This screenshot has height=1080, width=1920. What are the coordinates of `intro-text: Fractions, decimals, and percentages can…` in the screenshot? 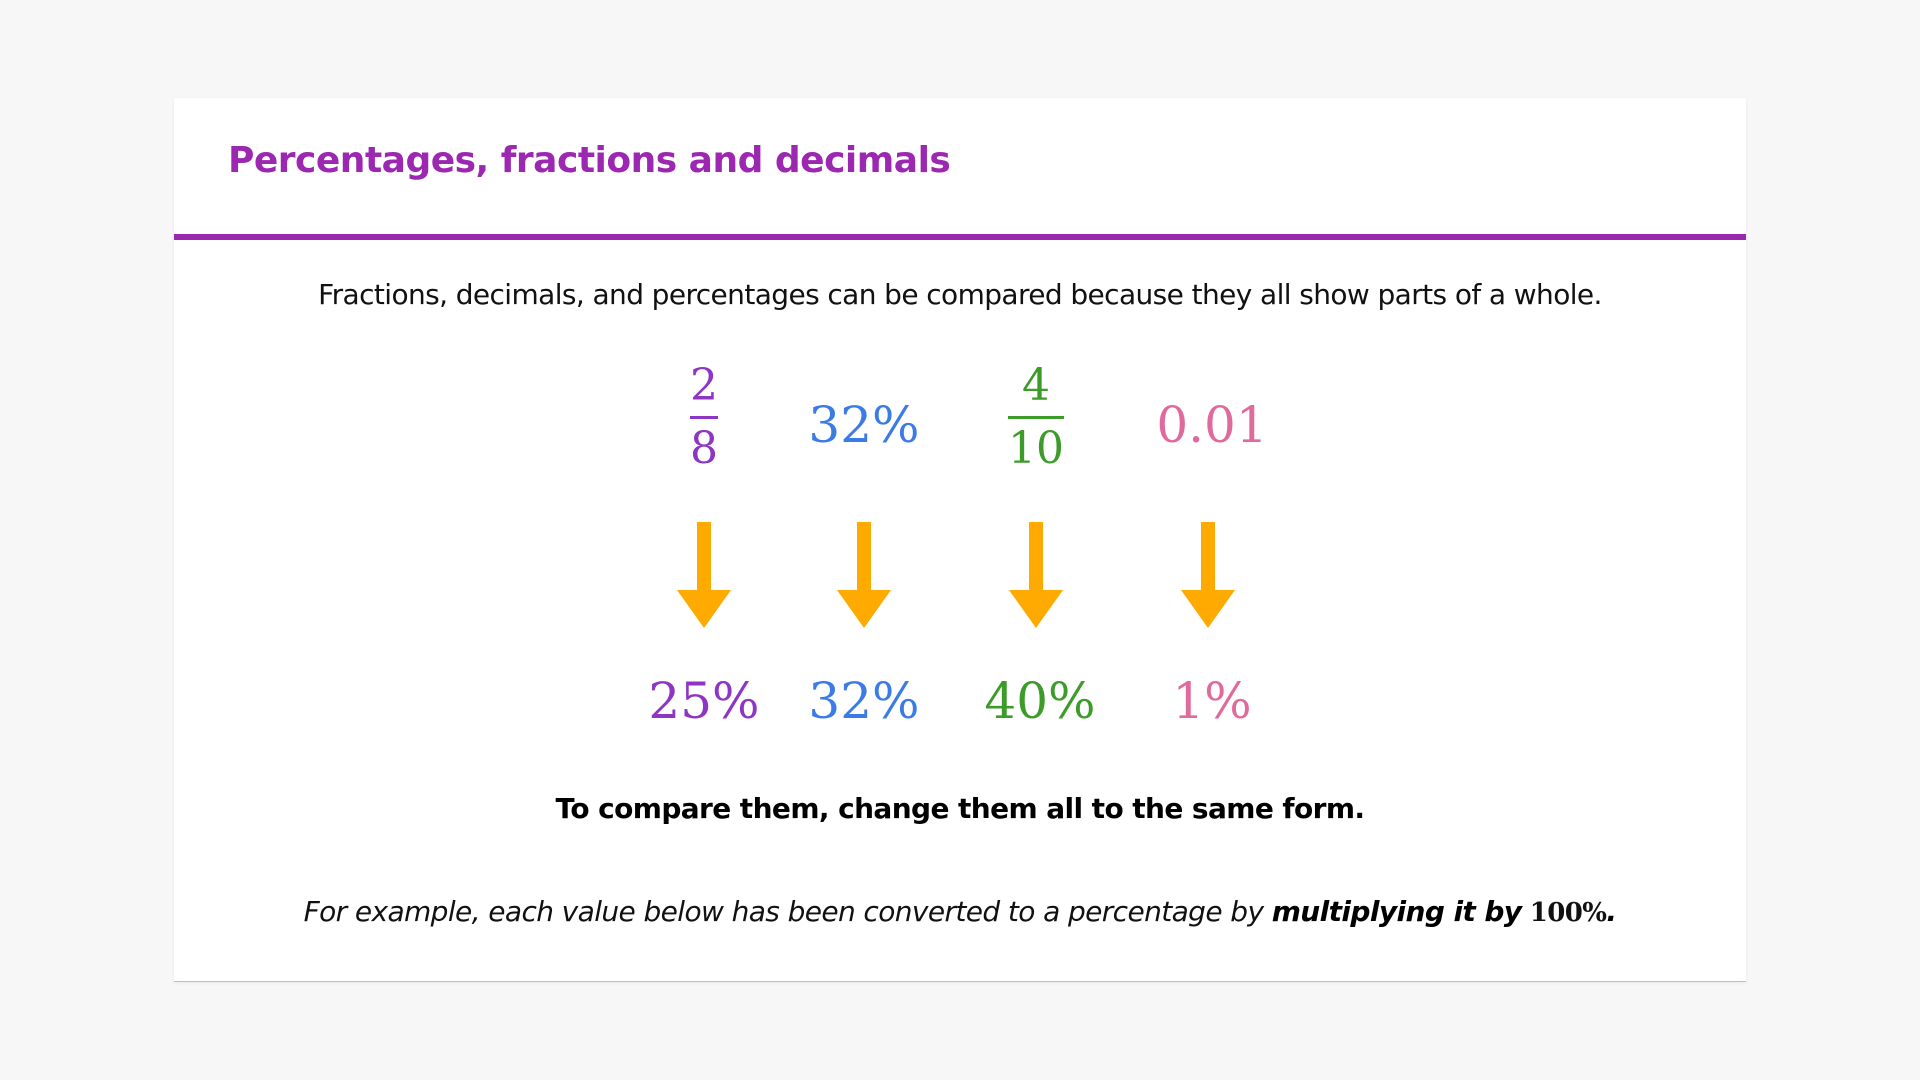 It's located at (960, 294).